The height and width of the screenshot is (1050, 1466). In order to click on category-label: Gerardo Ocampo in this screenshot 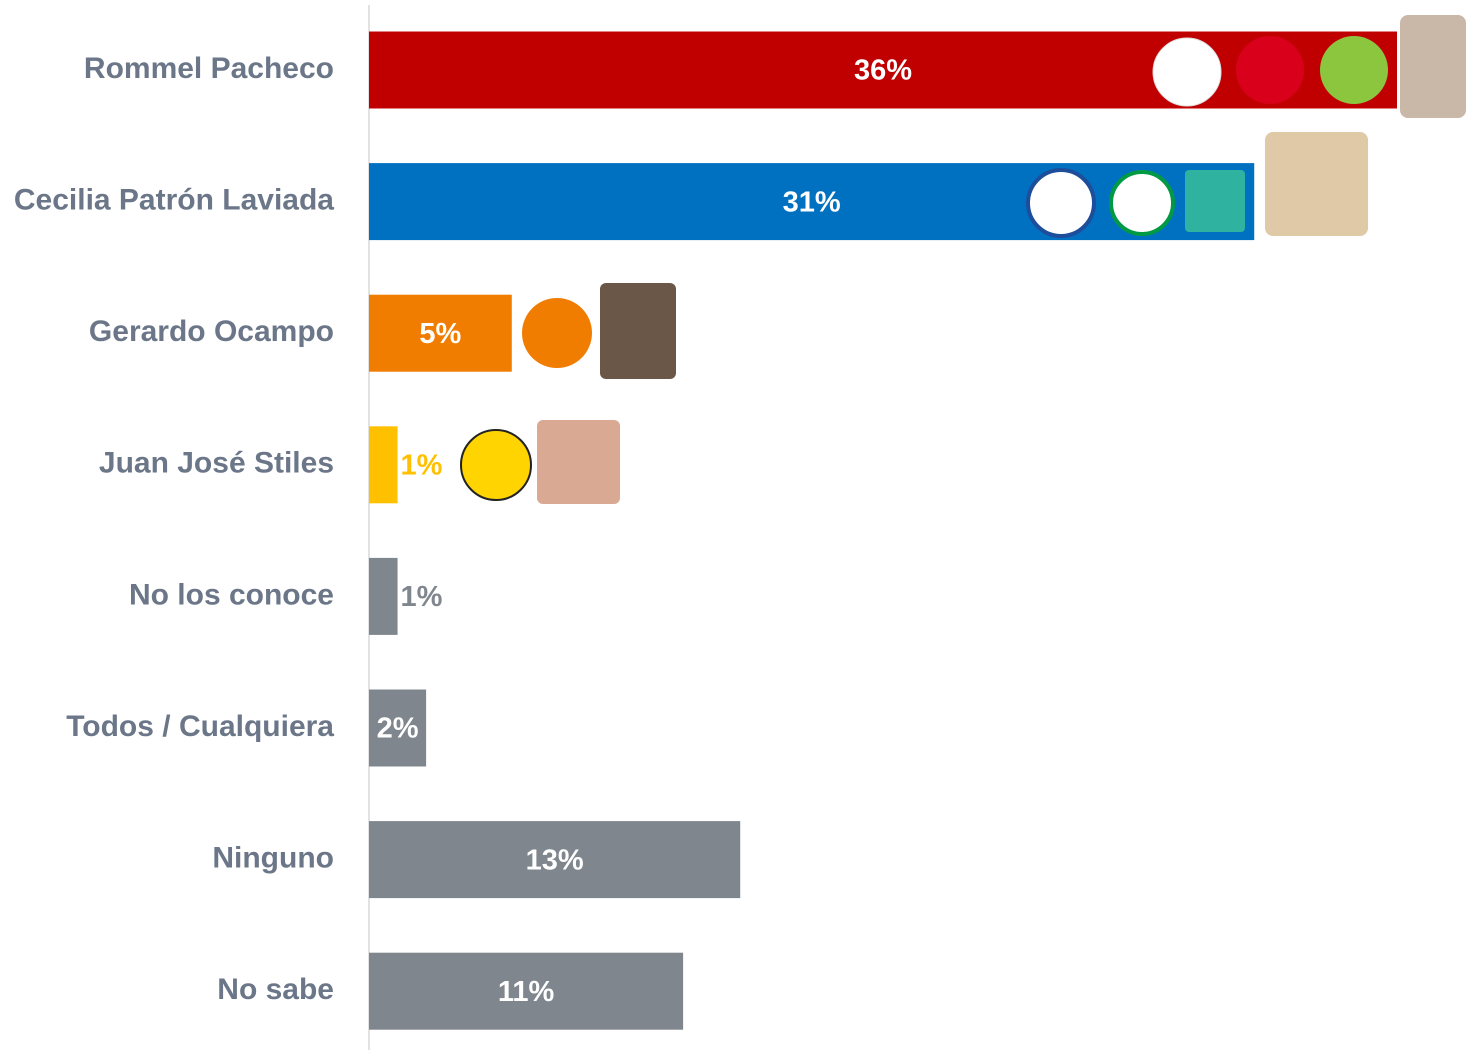, I will do `click(211, 331)`.